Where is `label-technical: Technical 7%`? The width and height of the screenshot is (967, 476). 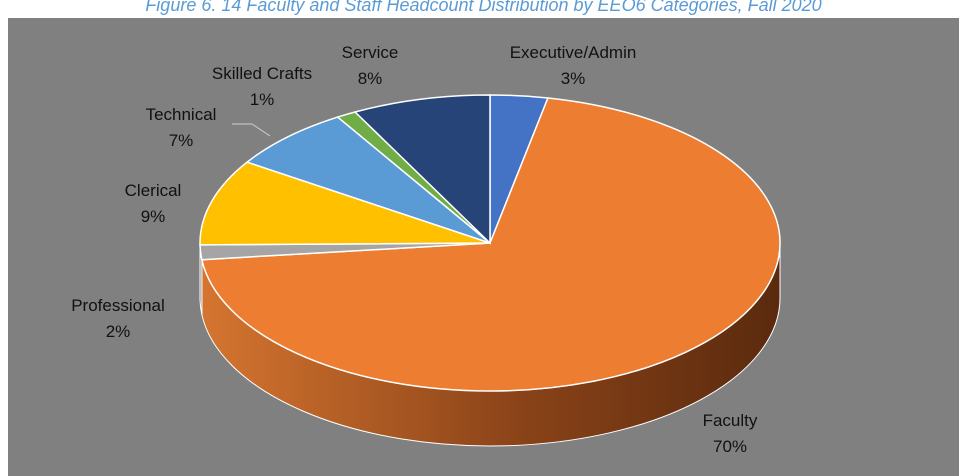 label-technical: Technical 7% is located at coordinates (181, 127).